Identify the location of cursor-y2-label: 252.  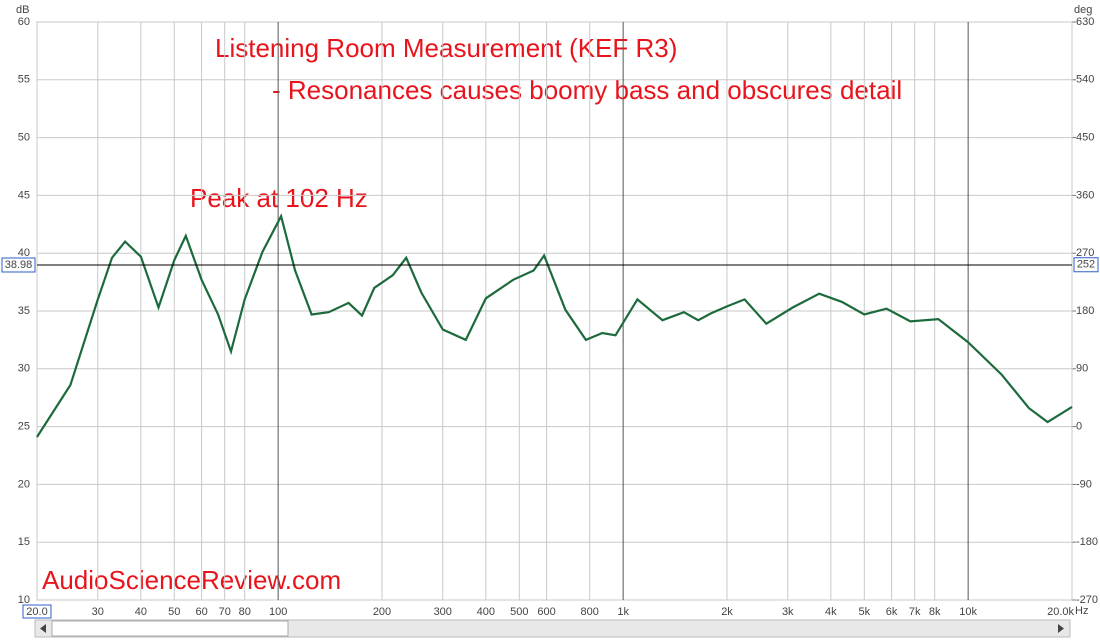
(1086, 265).